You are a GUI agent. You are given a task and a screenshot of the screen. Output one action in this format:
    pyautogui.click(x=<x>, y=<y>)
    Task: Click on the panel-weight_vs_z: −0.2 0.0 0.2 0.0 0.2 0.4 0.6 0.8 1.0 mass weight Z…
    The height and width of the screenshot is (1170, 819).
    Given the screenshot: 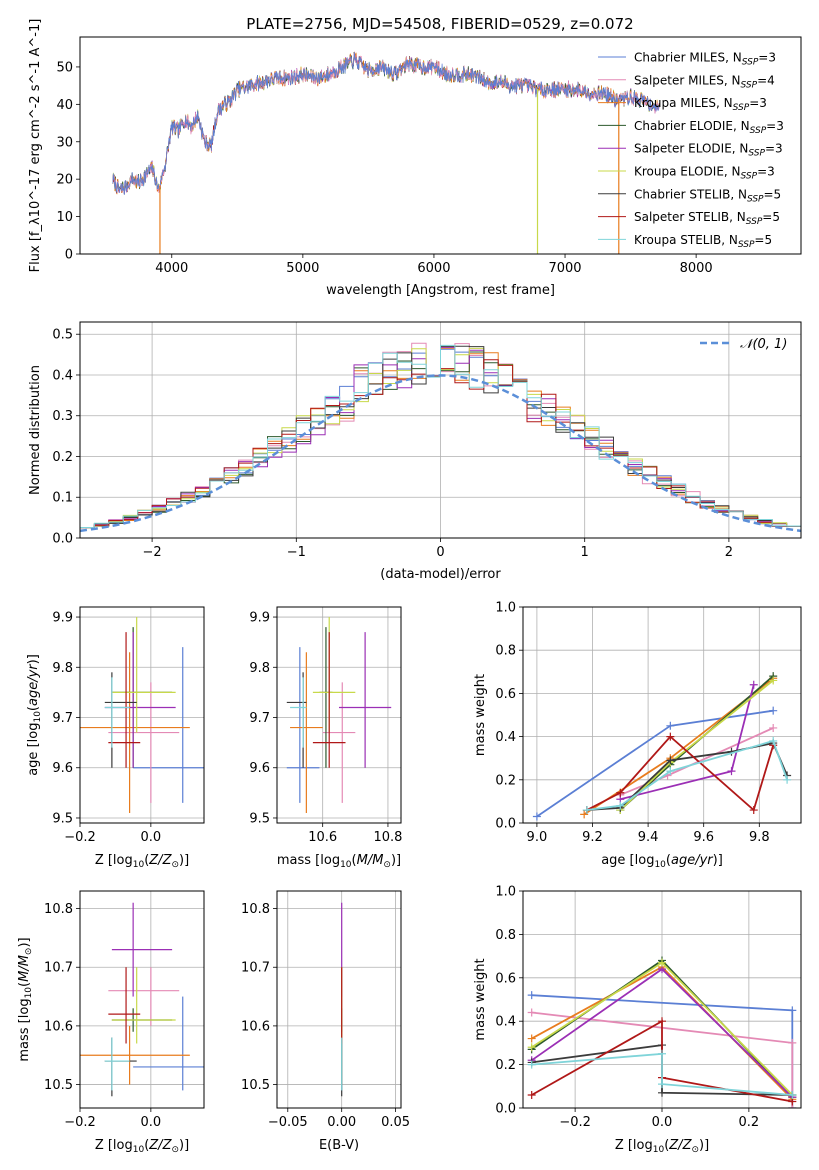 What is the action you would take?
    pyautogui.click(x=637, y=1020)
    